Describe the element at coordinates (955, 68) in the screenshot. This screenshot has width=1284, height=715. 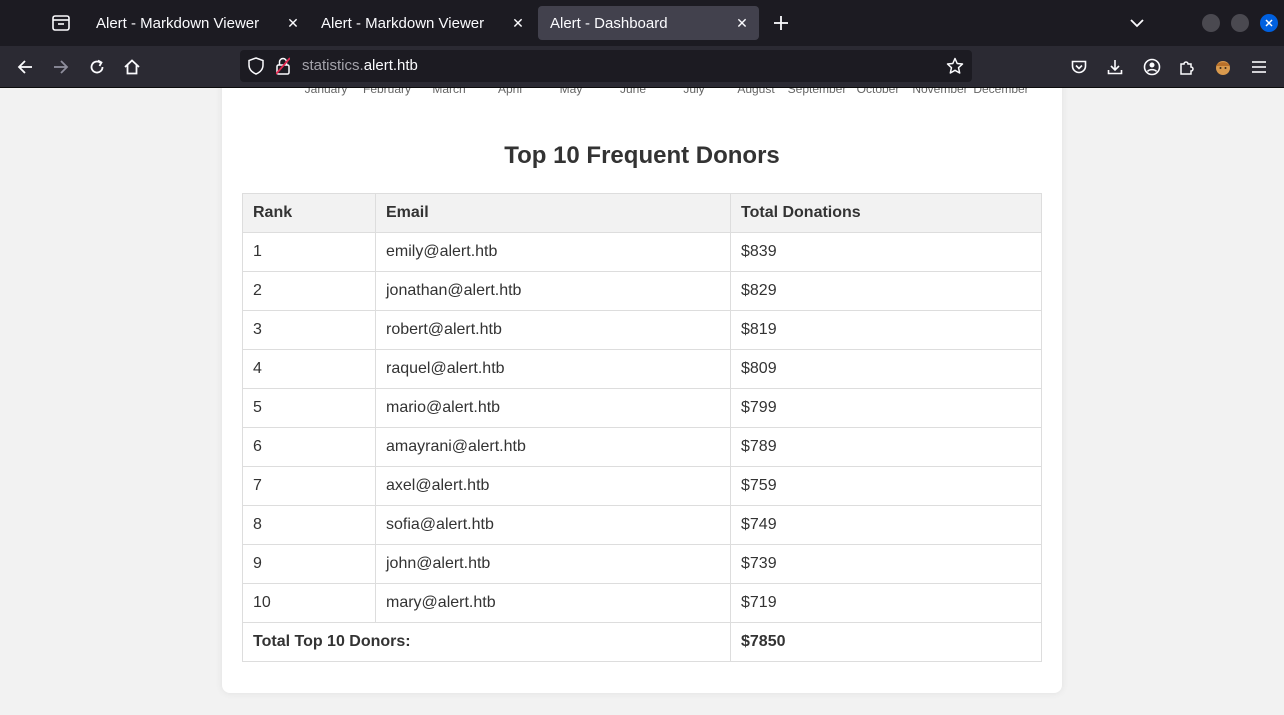
I see `bookmark-star-icon` at that location.